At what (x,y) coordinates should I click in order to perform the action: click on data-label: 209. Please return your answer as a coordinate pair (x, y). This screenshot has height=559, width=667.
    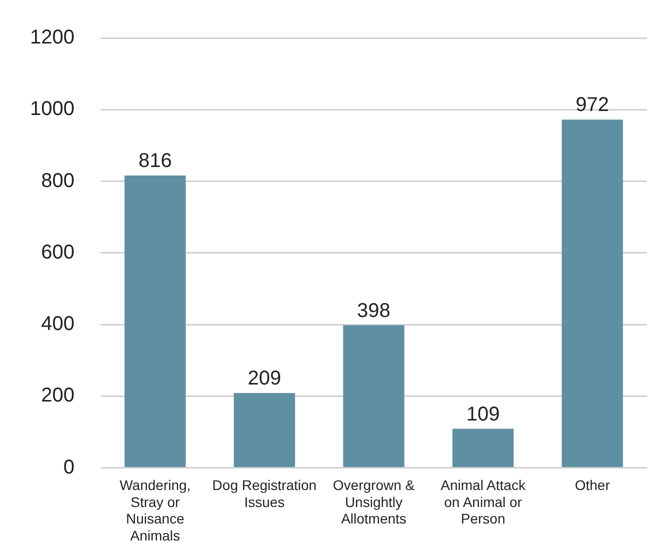
    Looking at the image, I should click on (265, 378).